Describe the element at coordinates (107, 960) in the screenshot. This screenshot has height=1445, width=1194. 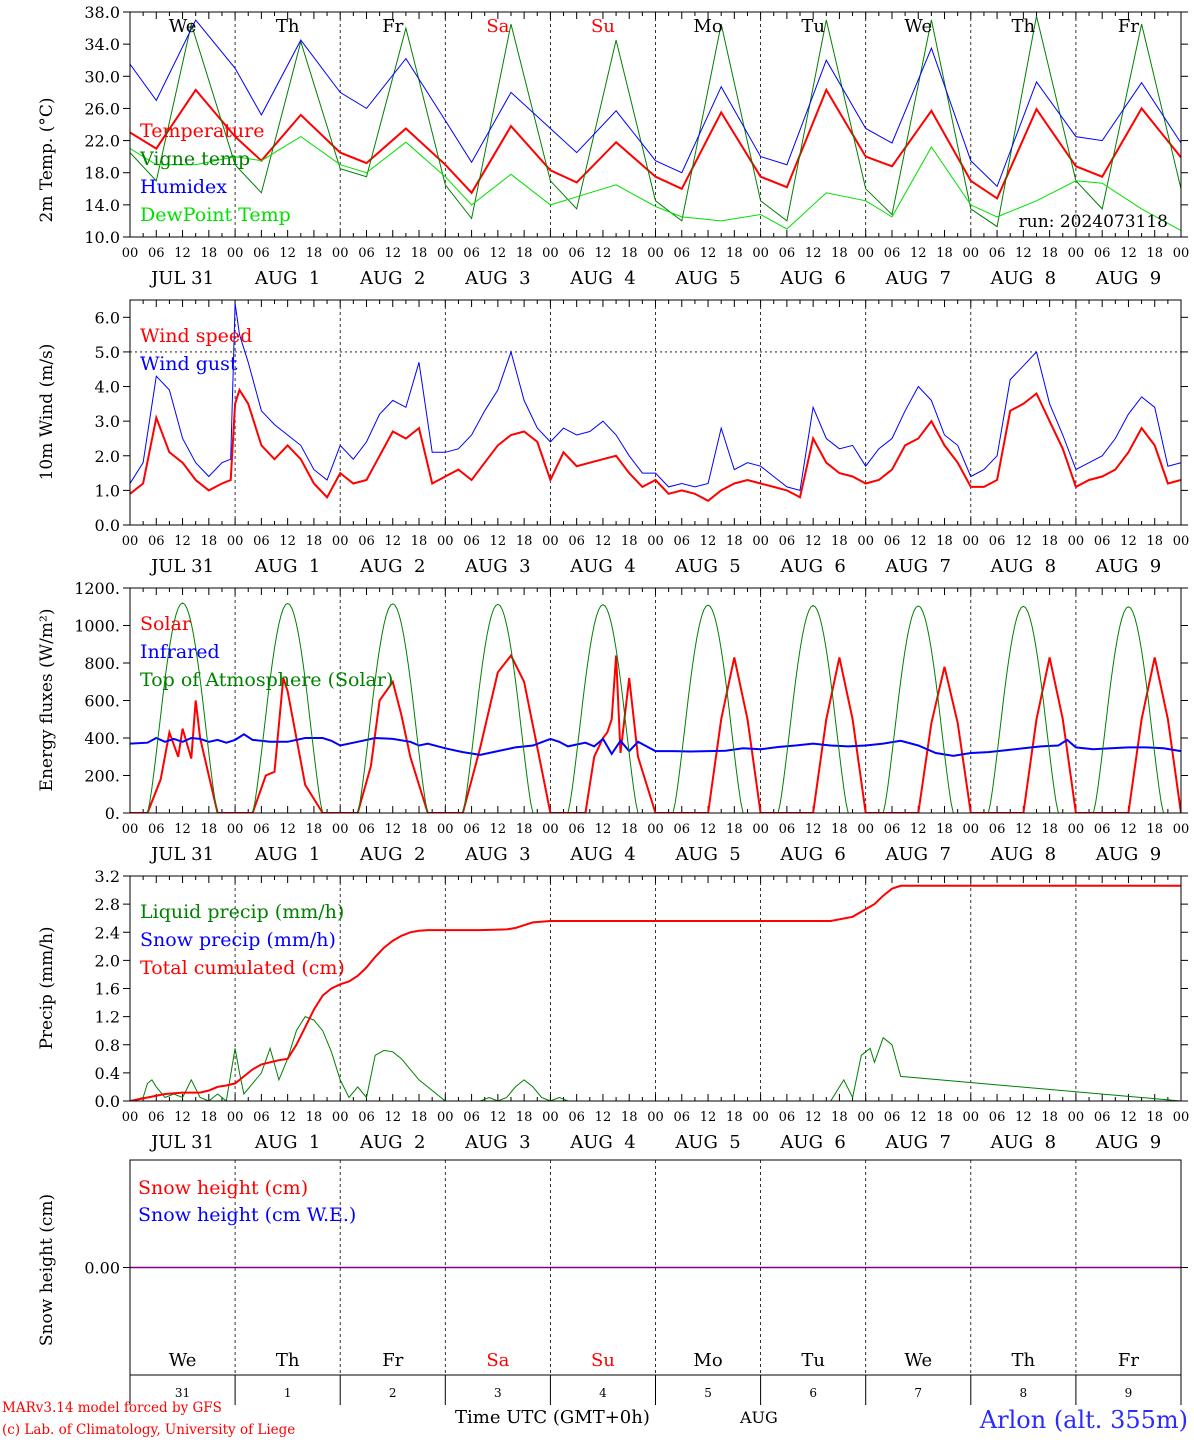
I see `y-tick-label: 2.0` at that location.